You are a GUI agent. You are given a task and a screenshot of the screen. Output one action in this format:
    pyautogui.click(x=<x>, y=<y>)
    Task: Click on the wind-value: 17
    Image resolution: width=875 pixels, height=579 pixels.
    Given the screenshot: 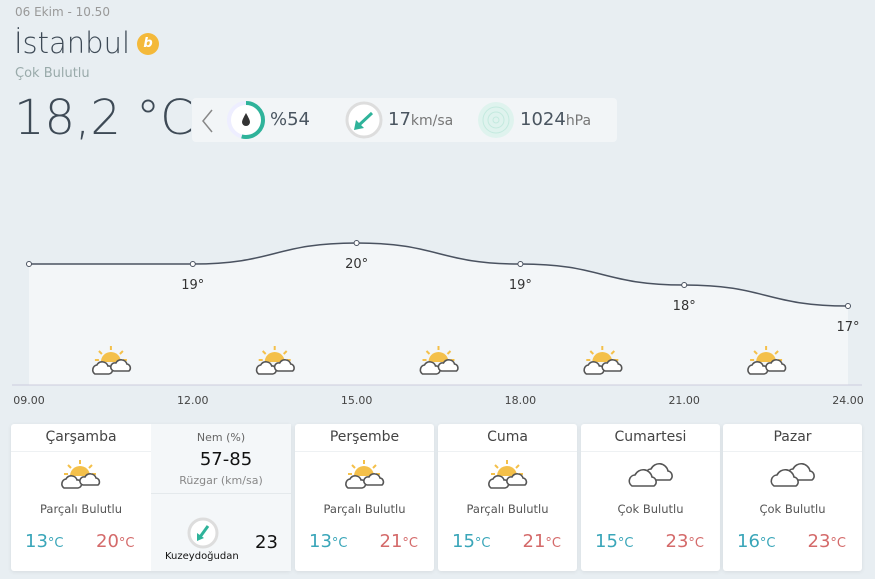 What is the action you would take?
    pyautogui.click(x=399, y=119)
    